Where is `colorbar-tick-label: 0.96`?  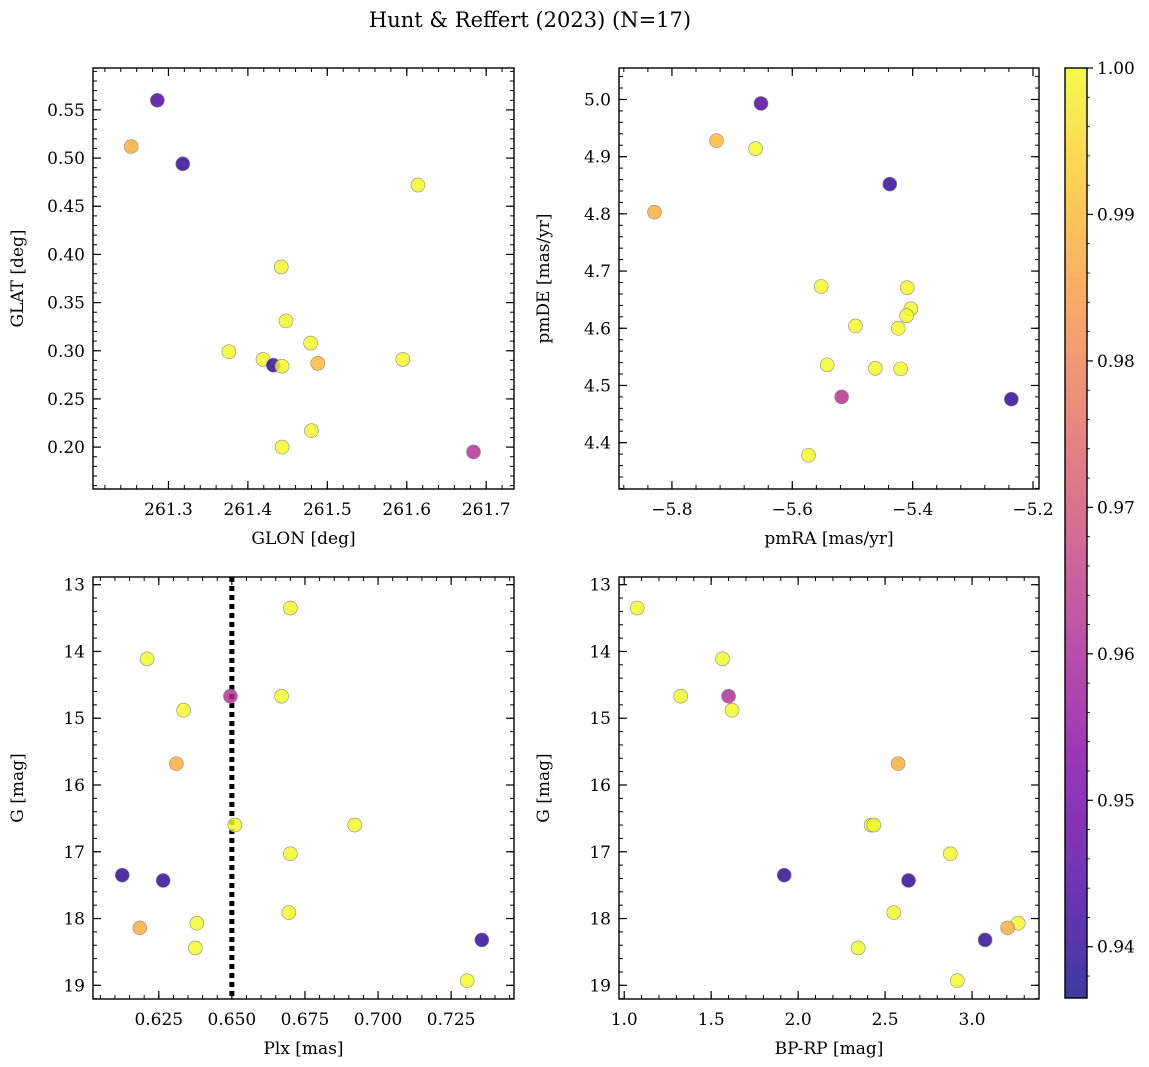
colorbar-tick-label: 0.96 is located at coordinates (1116, 655).